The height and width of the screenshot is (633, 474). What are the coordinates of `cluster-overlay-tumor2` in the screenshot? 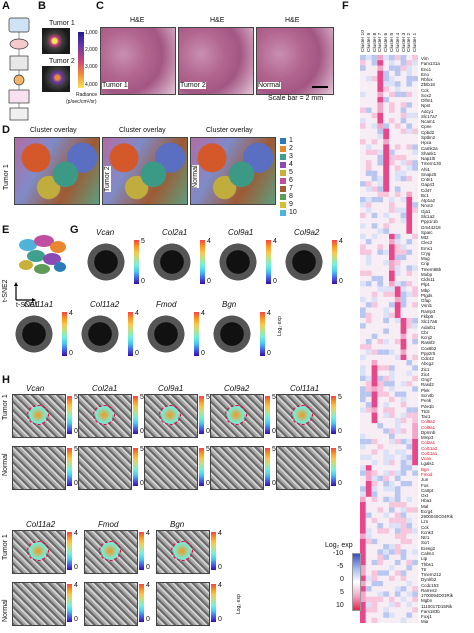 It's located at (145, 171).